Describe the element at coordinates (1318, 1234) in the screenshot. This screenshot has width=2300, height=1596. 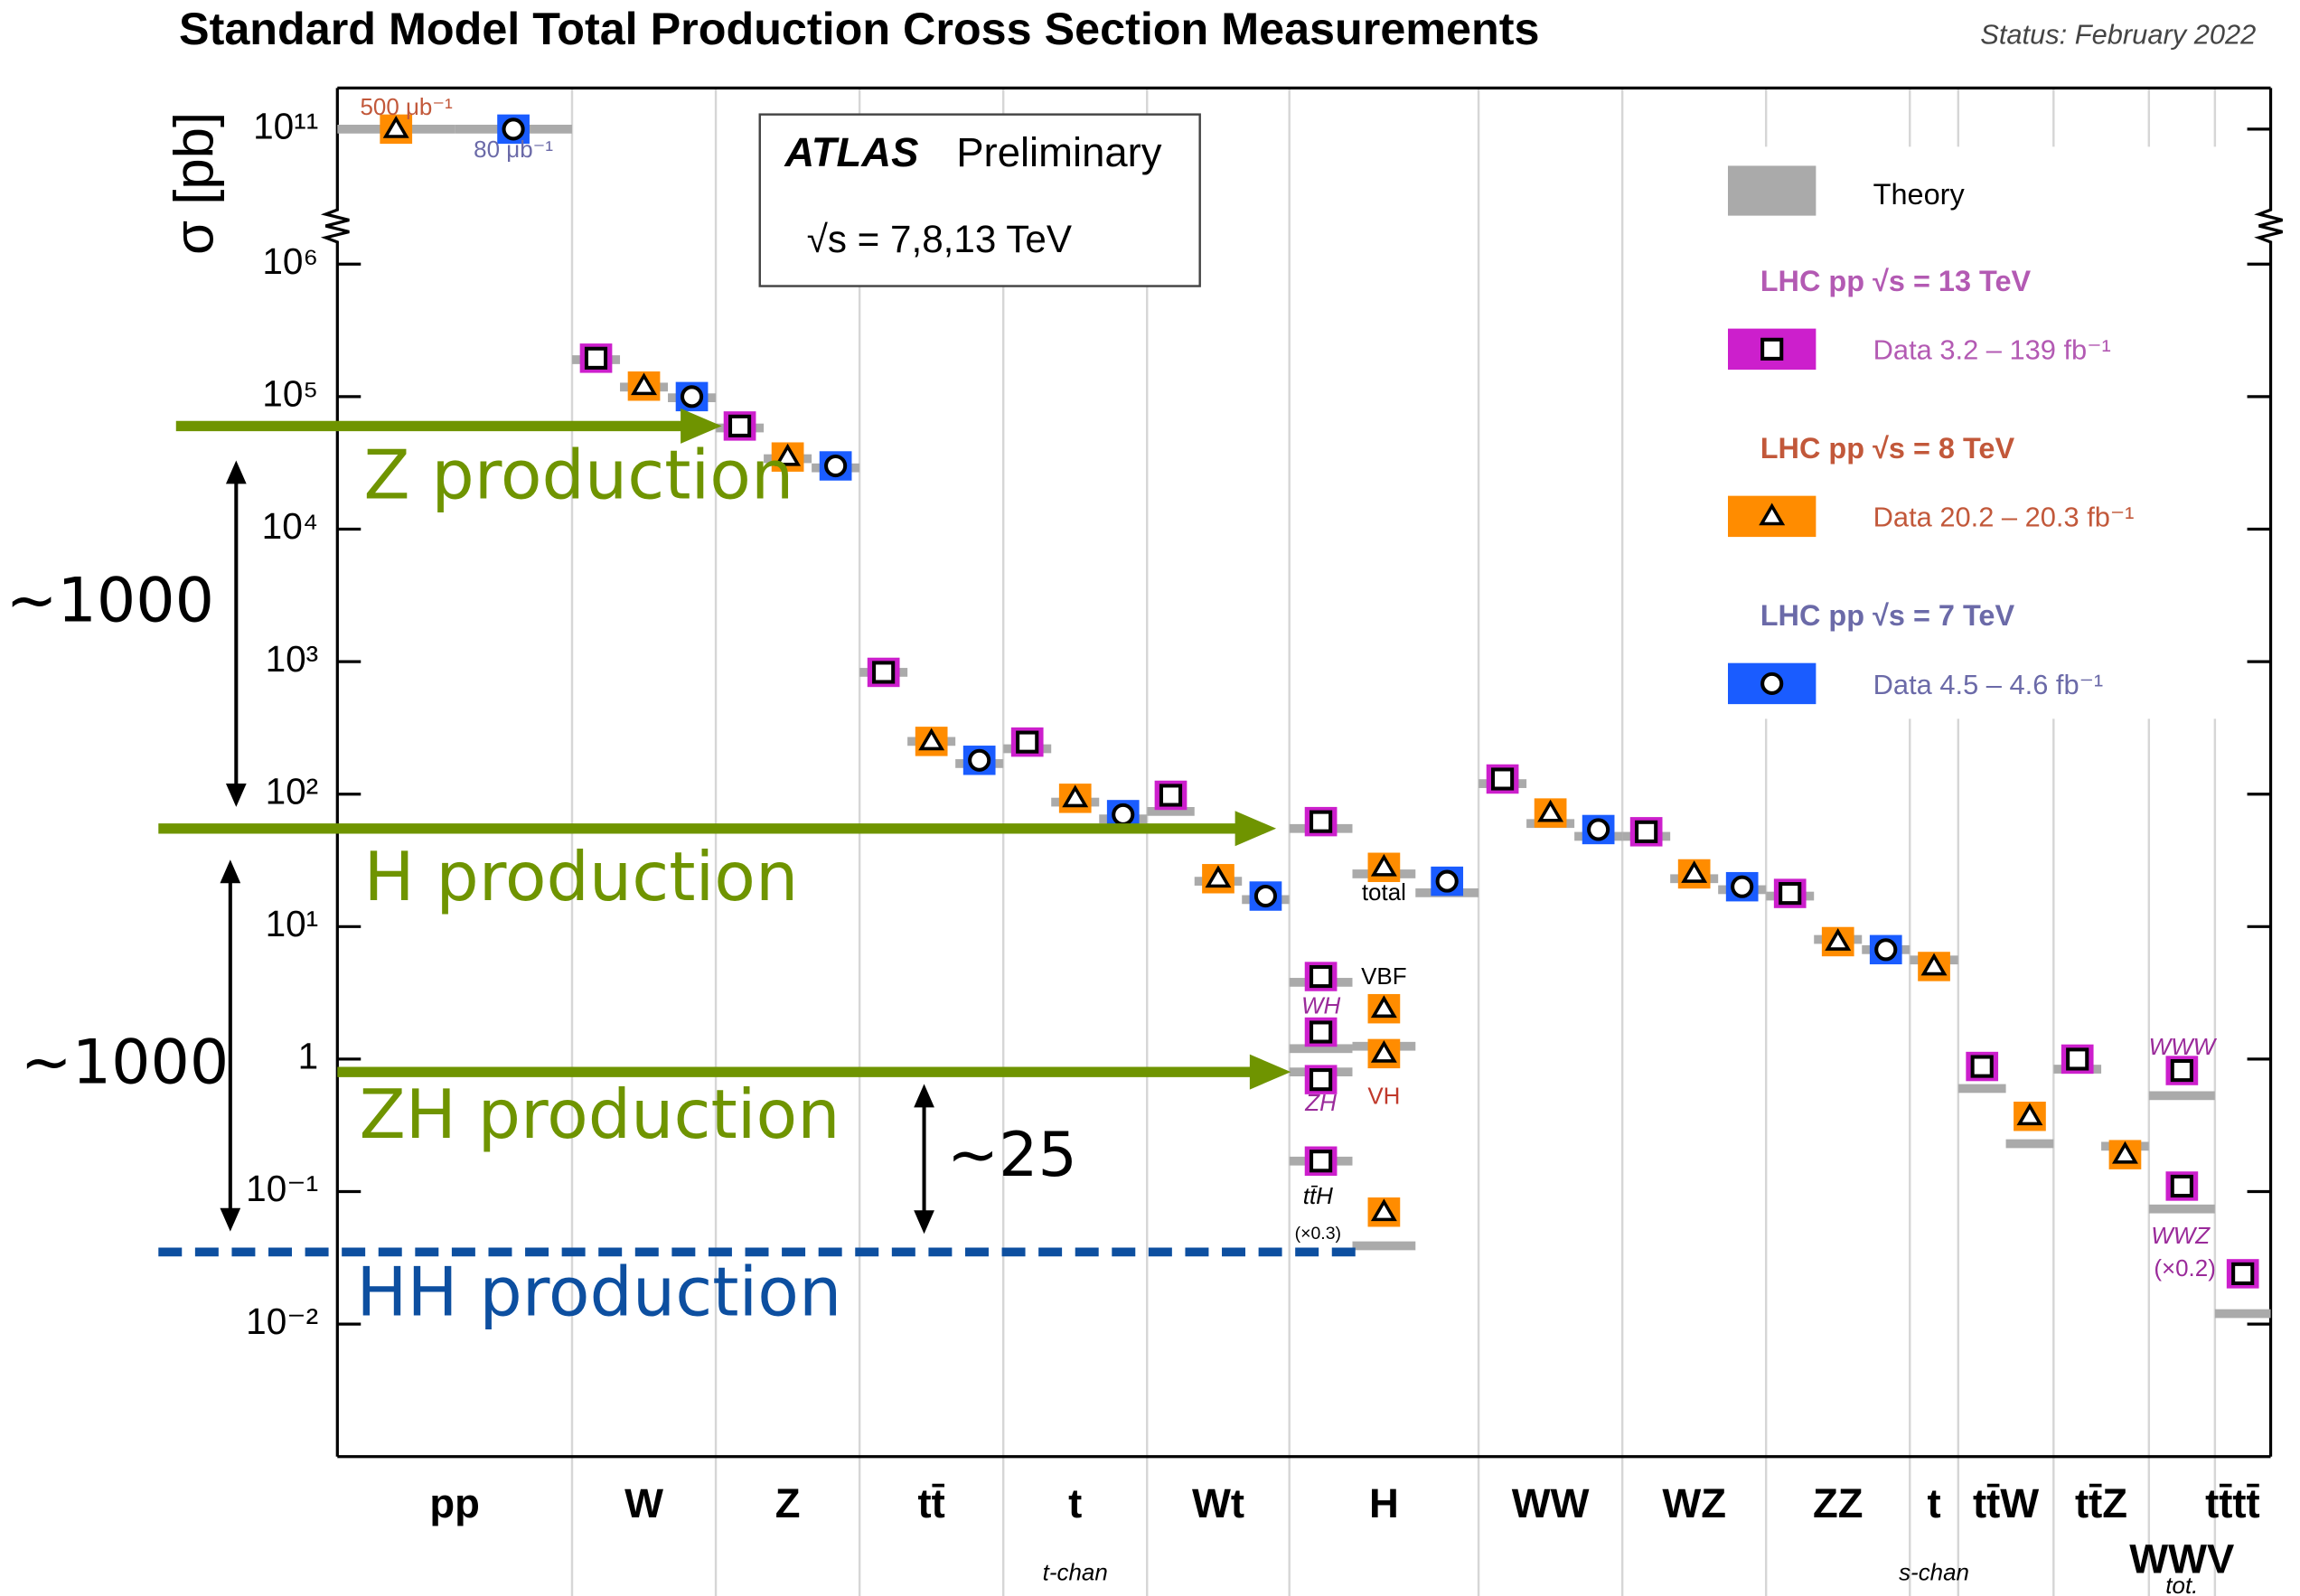
I see `point-label: (×0.3)` at that location.